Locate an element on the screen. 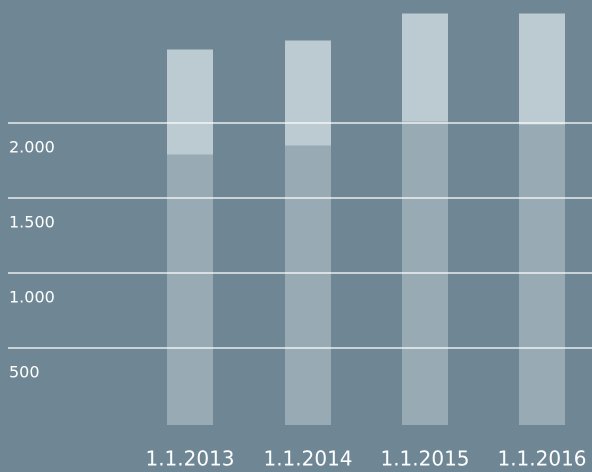  x-tick-label: 1.1.2015 is located at coordinates (424, 459).